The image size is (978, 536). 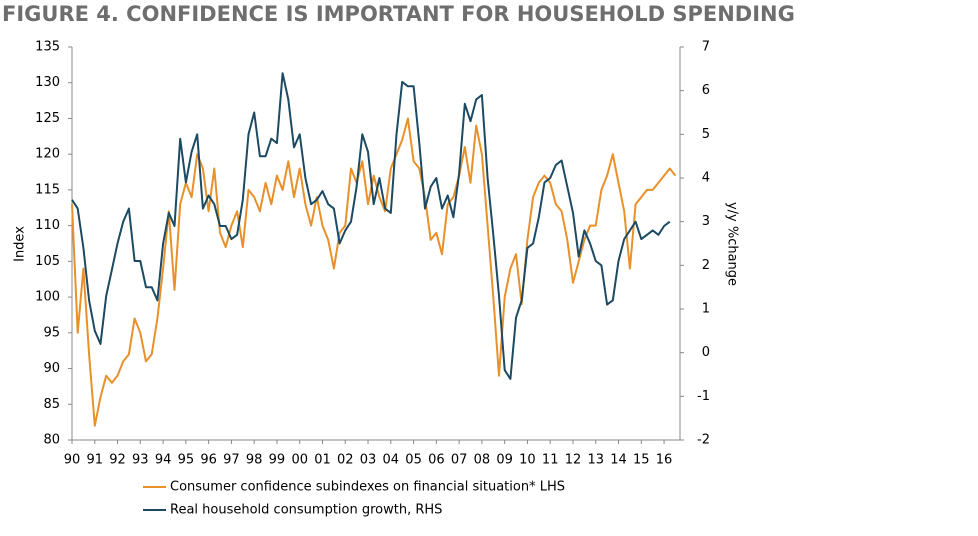 What do you see at coordinates (595, 460) in the screenshot?
I see `x-tick-label: 13` at bounding box center [595, 460].